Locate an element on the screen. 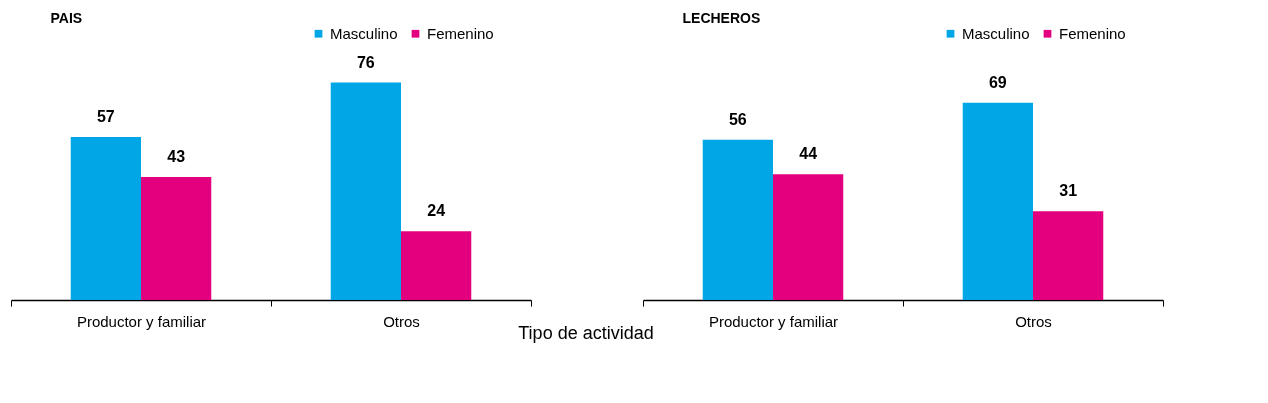 This screenshot has height=403, width=1268. data-label: 76 is located at coordinates (365, 62).